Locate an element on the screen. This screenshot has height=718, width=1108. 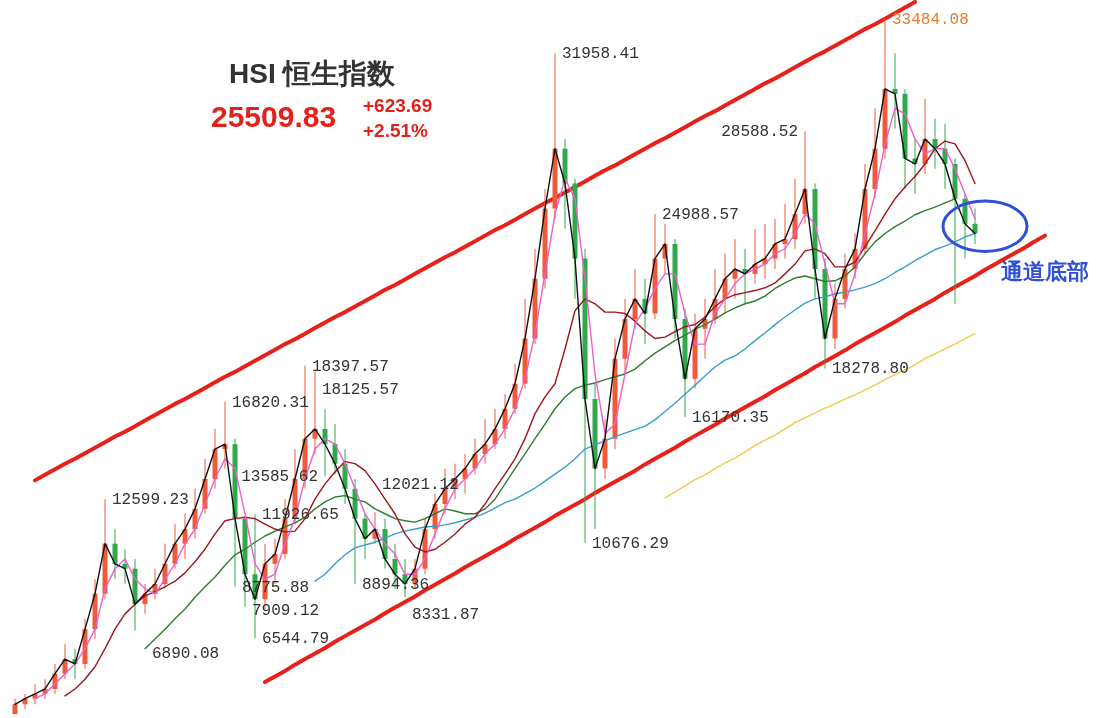
annotation: 24988.57 is located at coordinates (700, 215).